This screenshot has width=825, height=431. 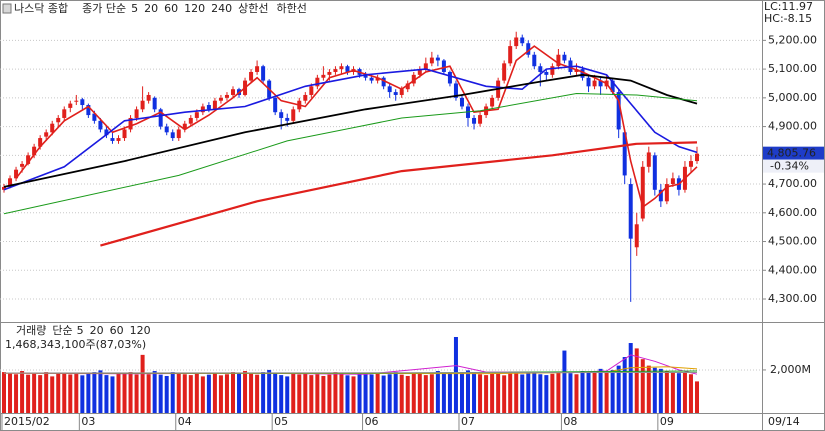 I want to click on y-tick-label: 4,300.00, so click(x=792, y=298).